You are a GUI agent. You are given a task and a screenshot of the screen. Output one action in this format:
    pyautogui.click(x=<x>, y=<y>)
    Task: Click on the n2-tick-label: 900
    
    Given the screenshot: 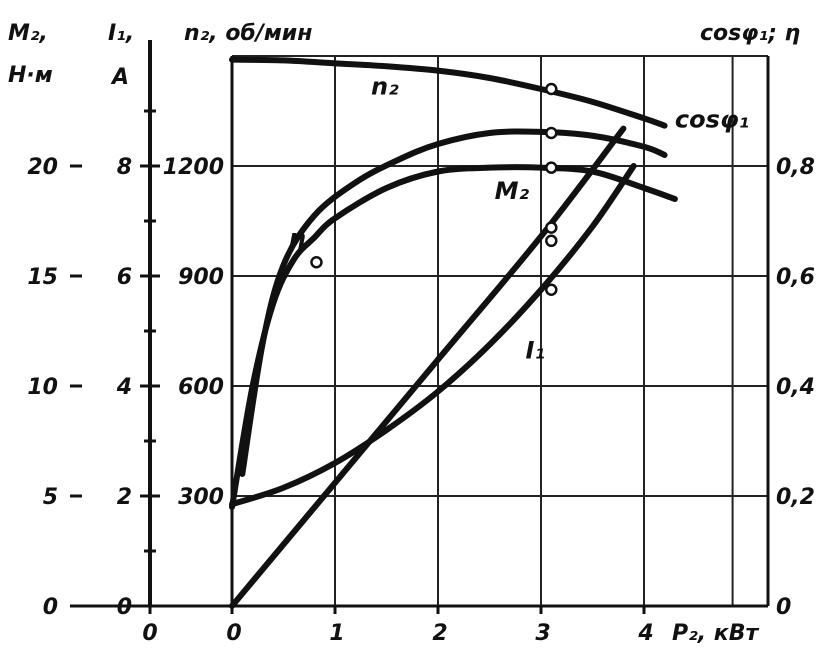 What is the action you would take?
    pyautogui.click(x=201, y=277)
    